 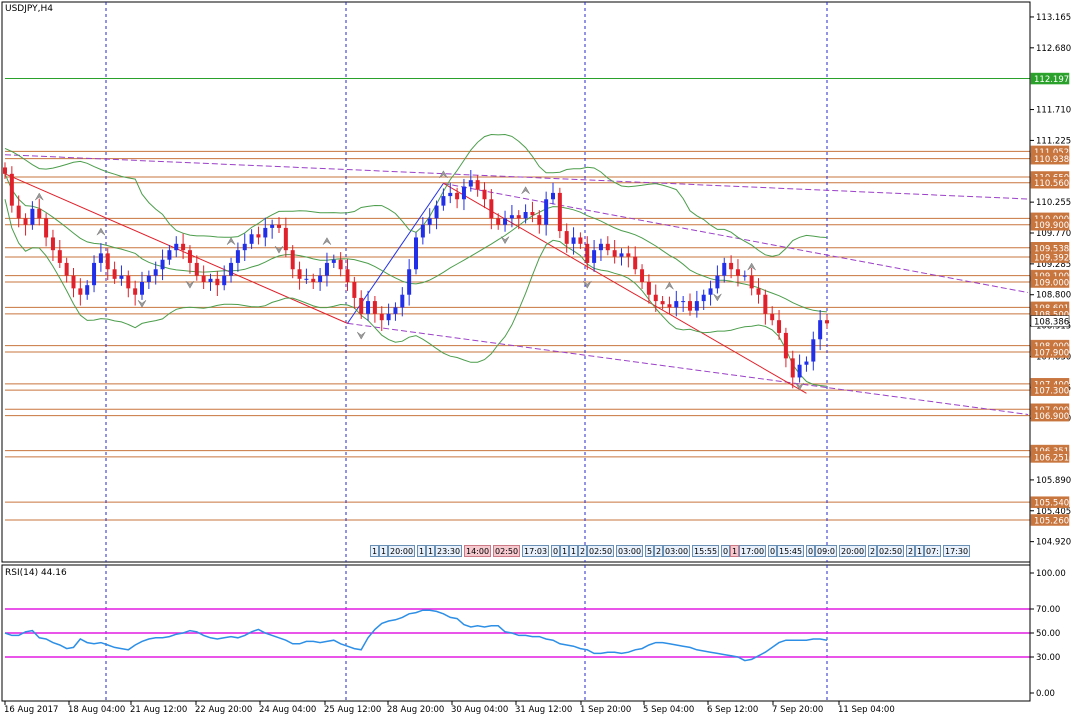 What do you see at coordinates (1051, 259) in the screenshot?
I see `price-label-text: 109.392` at bounding box center [1051, 259].